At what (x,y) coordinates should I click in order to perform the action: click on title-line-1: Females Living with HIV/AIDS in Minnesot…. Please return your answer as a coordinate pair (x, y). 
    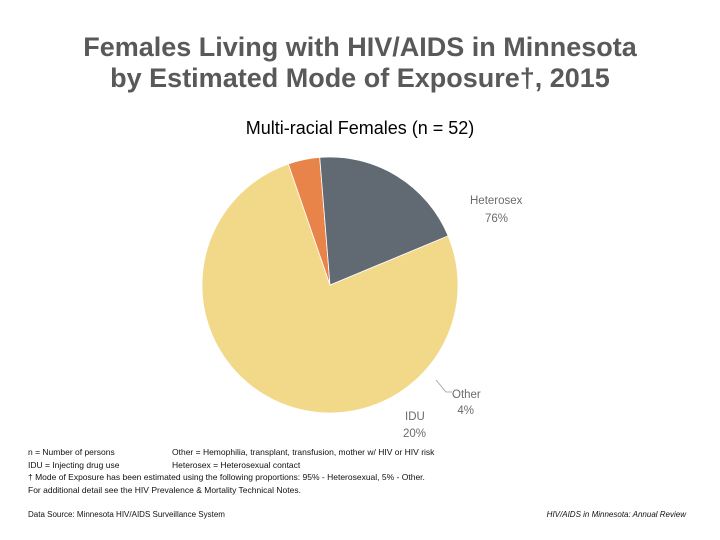
    Looking at the image, I should click on (360, 47).